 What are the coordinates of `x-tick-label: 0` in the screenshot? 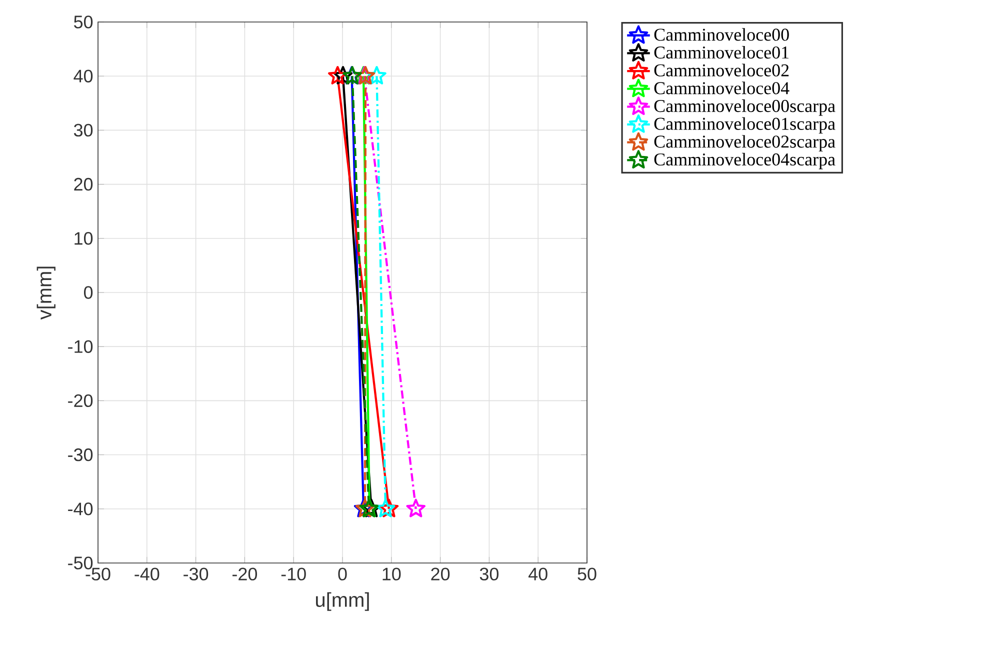 It's located at (342, 574).